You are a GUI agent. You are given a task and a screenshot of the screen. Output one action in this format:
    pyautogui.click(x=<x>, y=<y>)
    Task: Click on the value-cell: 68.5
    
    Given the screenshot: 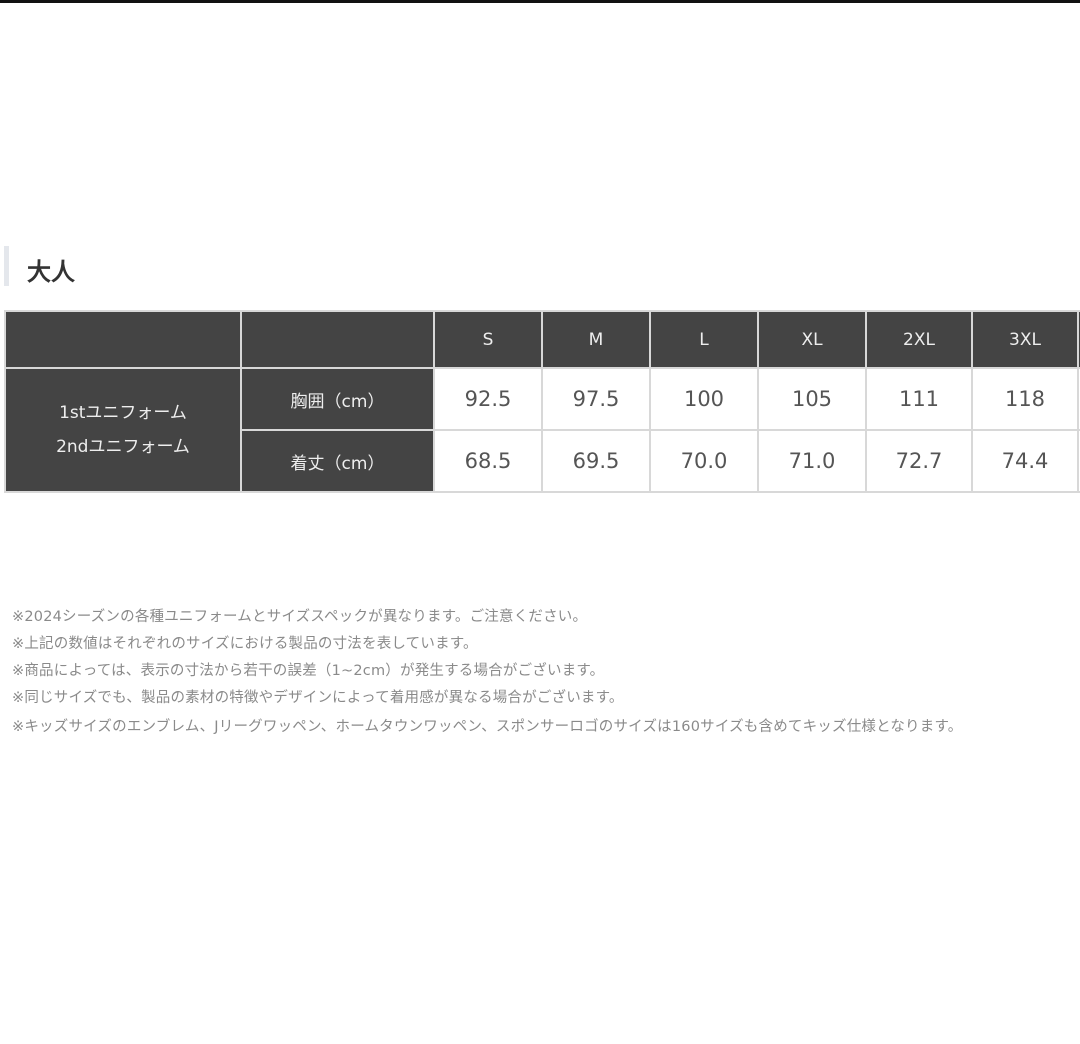 What is the action you would take?
    pyautogui.click(x=488, y=461)
    